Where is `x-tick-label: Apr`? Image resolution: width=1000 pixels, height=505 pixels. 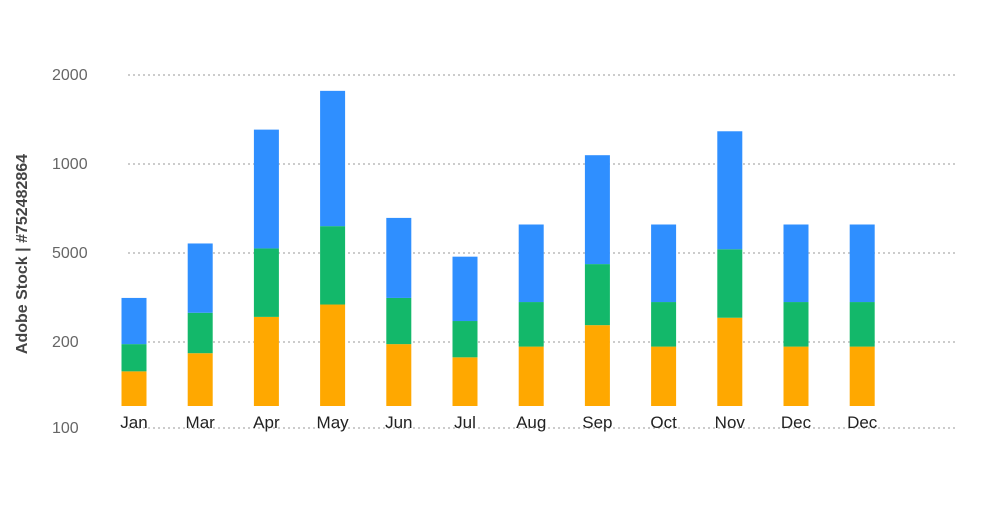
x-tick-label: Apr is located at coordinates (266, 422).